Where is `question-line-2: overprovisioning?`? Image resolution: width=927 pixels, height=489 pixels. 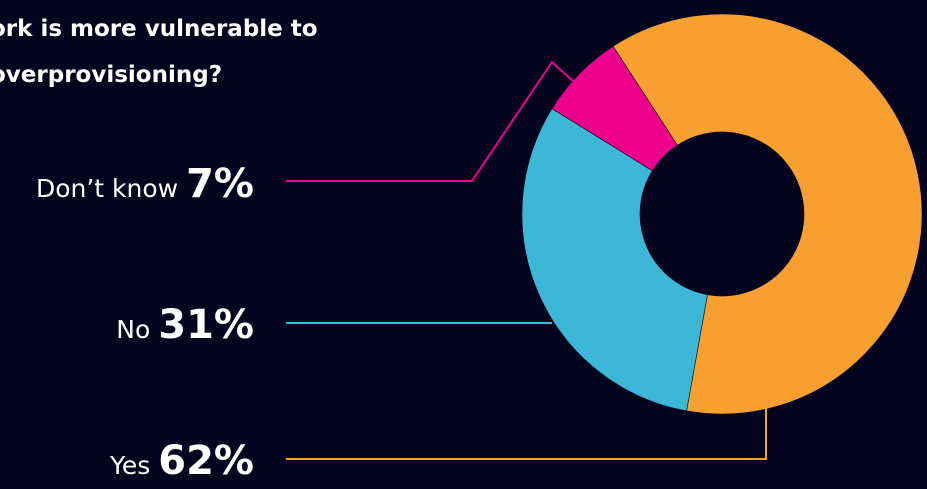
question-line-2: overprovisioning? is located at coordinates (111, 75).